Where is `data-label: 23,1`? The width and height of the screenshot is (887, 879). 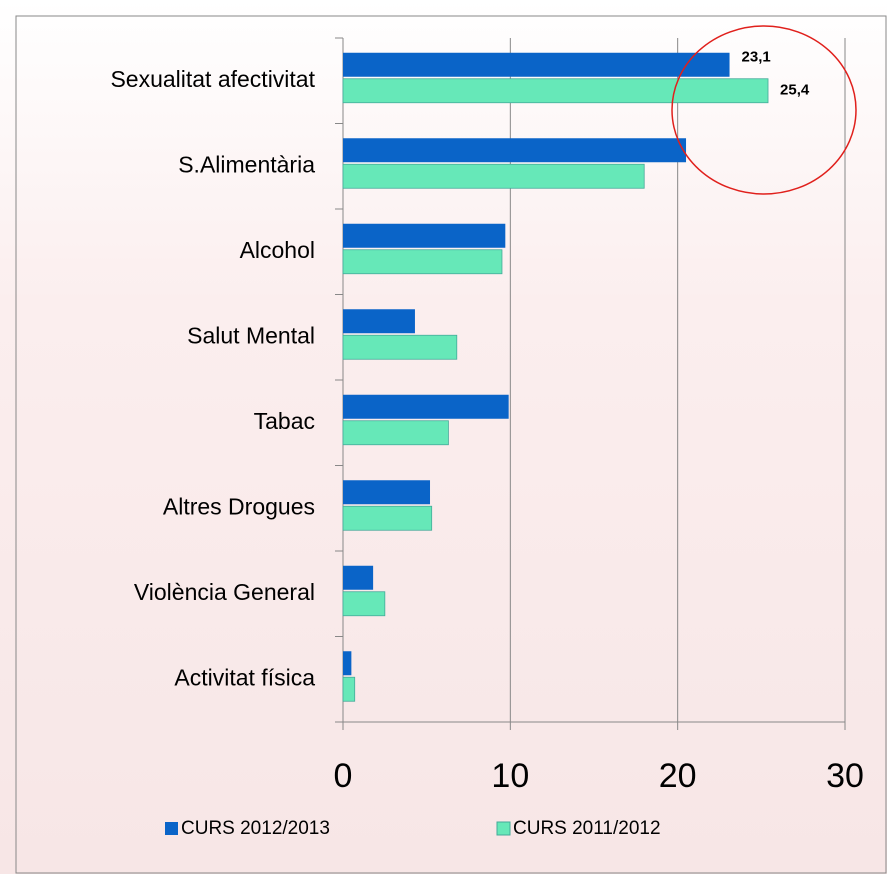
data-label: 23,1 is located at coordinates (756, 57).